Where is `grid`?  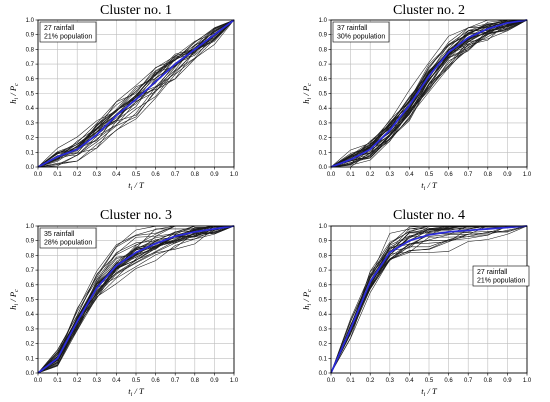 grid is located at coordinates (136, 299).